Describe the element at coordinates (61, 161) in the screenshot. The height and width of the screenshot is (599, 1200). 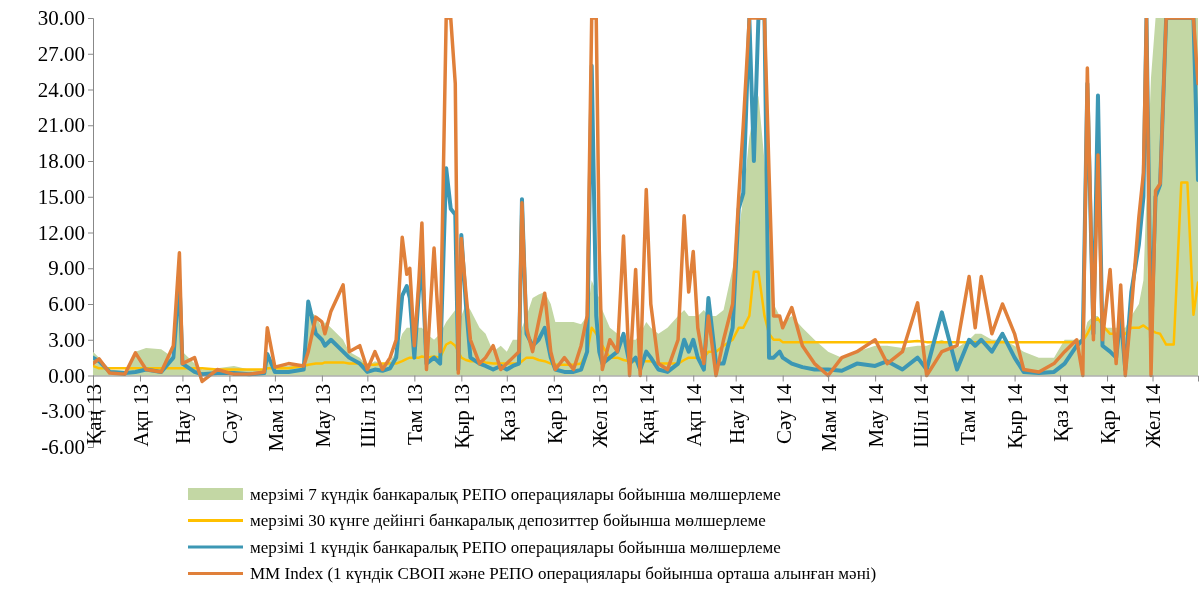
I see `y-tick-label: 18.00` at that location.